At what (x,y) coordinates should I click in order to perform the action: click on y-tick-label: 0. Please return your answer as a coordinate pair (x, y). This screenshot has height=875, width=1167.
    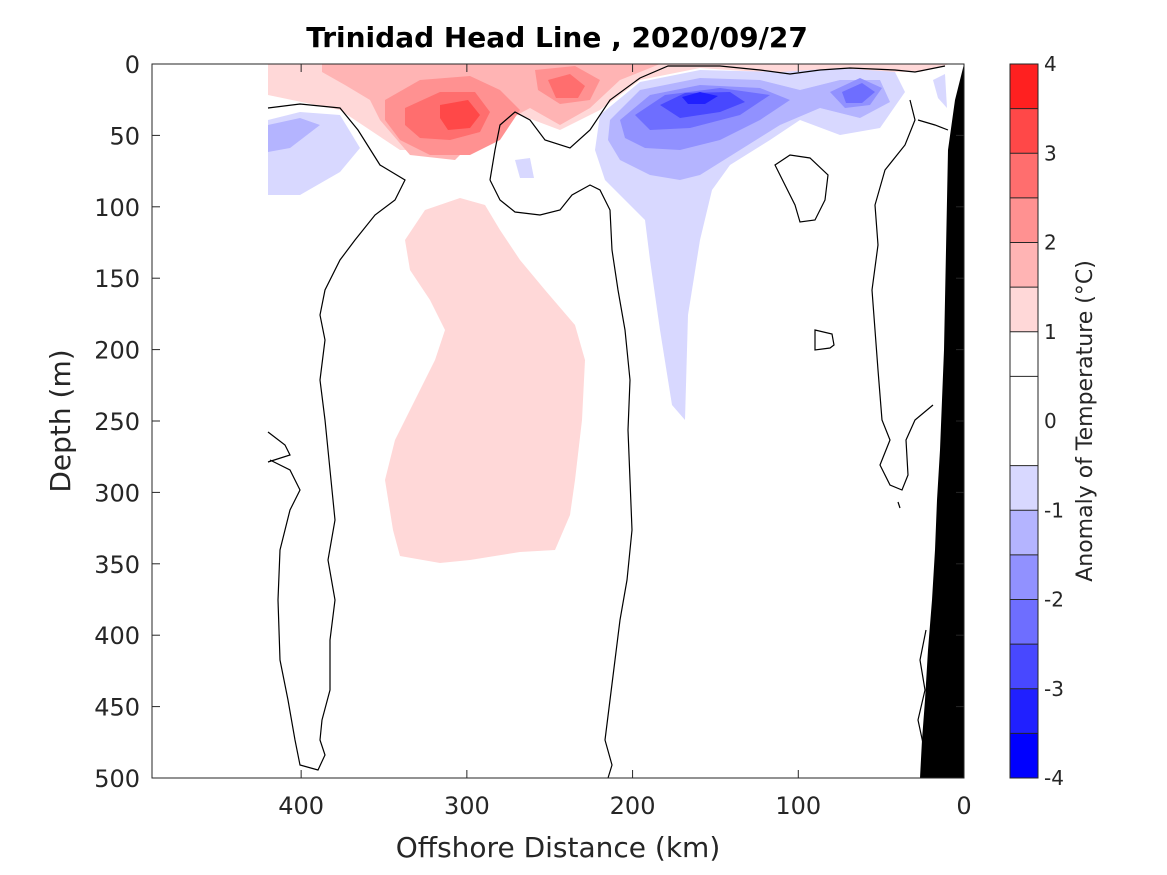
    Looking at the image, I should click on (132, 65).